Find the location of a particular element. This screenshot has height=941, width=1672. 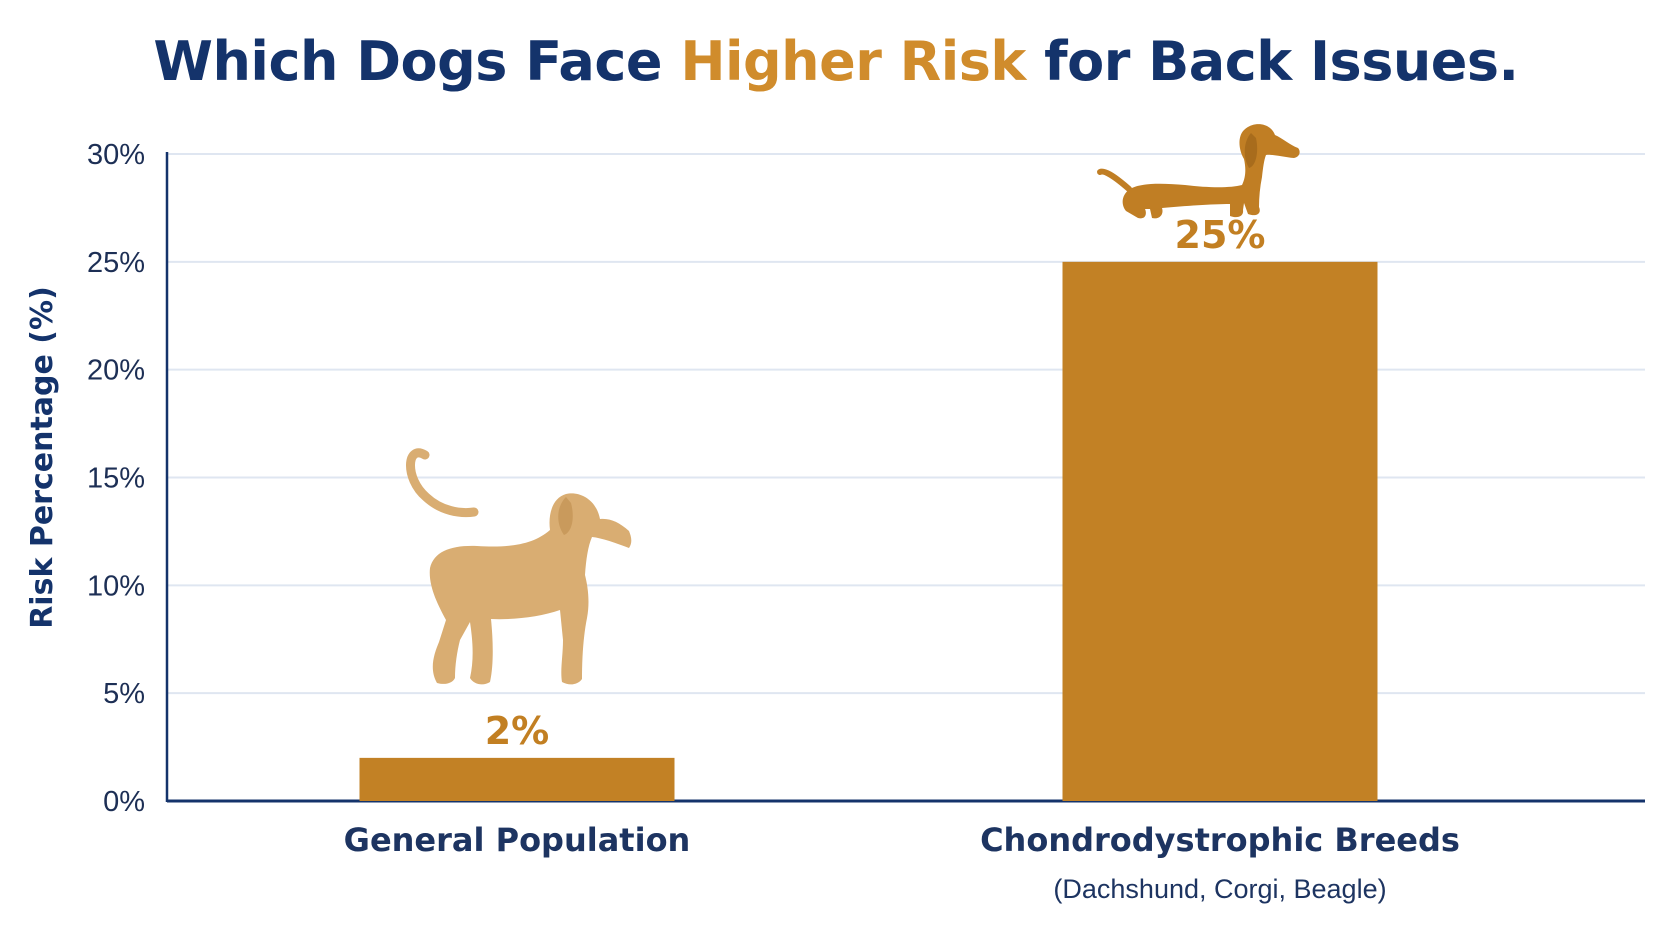

y-tick-label: 10% is located at coordinates (116, 586).